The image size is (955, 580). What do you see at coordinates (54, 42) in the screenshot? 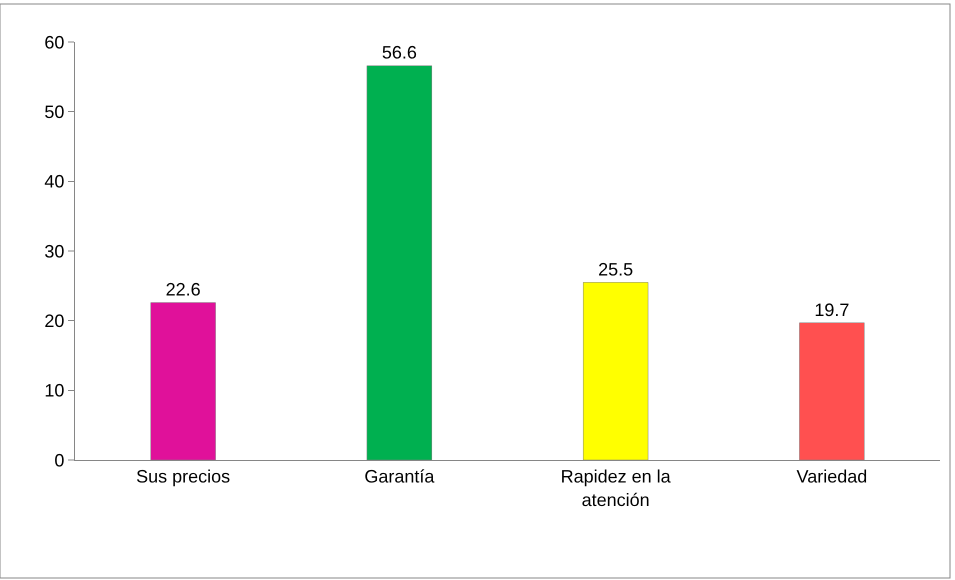
I see `y-tick-label: 60` at bounding box center [54, 42].